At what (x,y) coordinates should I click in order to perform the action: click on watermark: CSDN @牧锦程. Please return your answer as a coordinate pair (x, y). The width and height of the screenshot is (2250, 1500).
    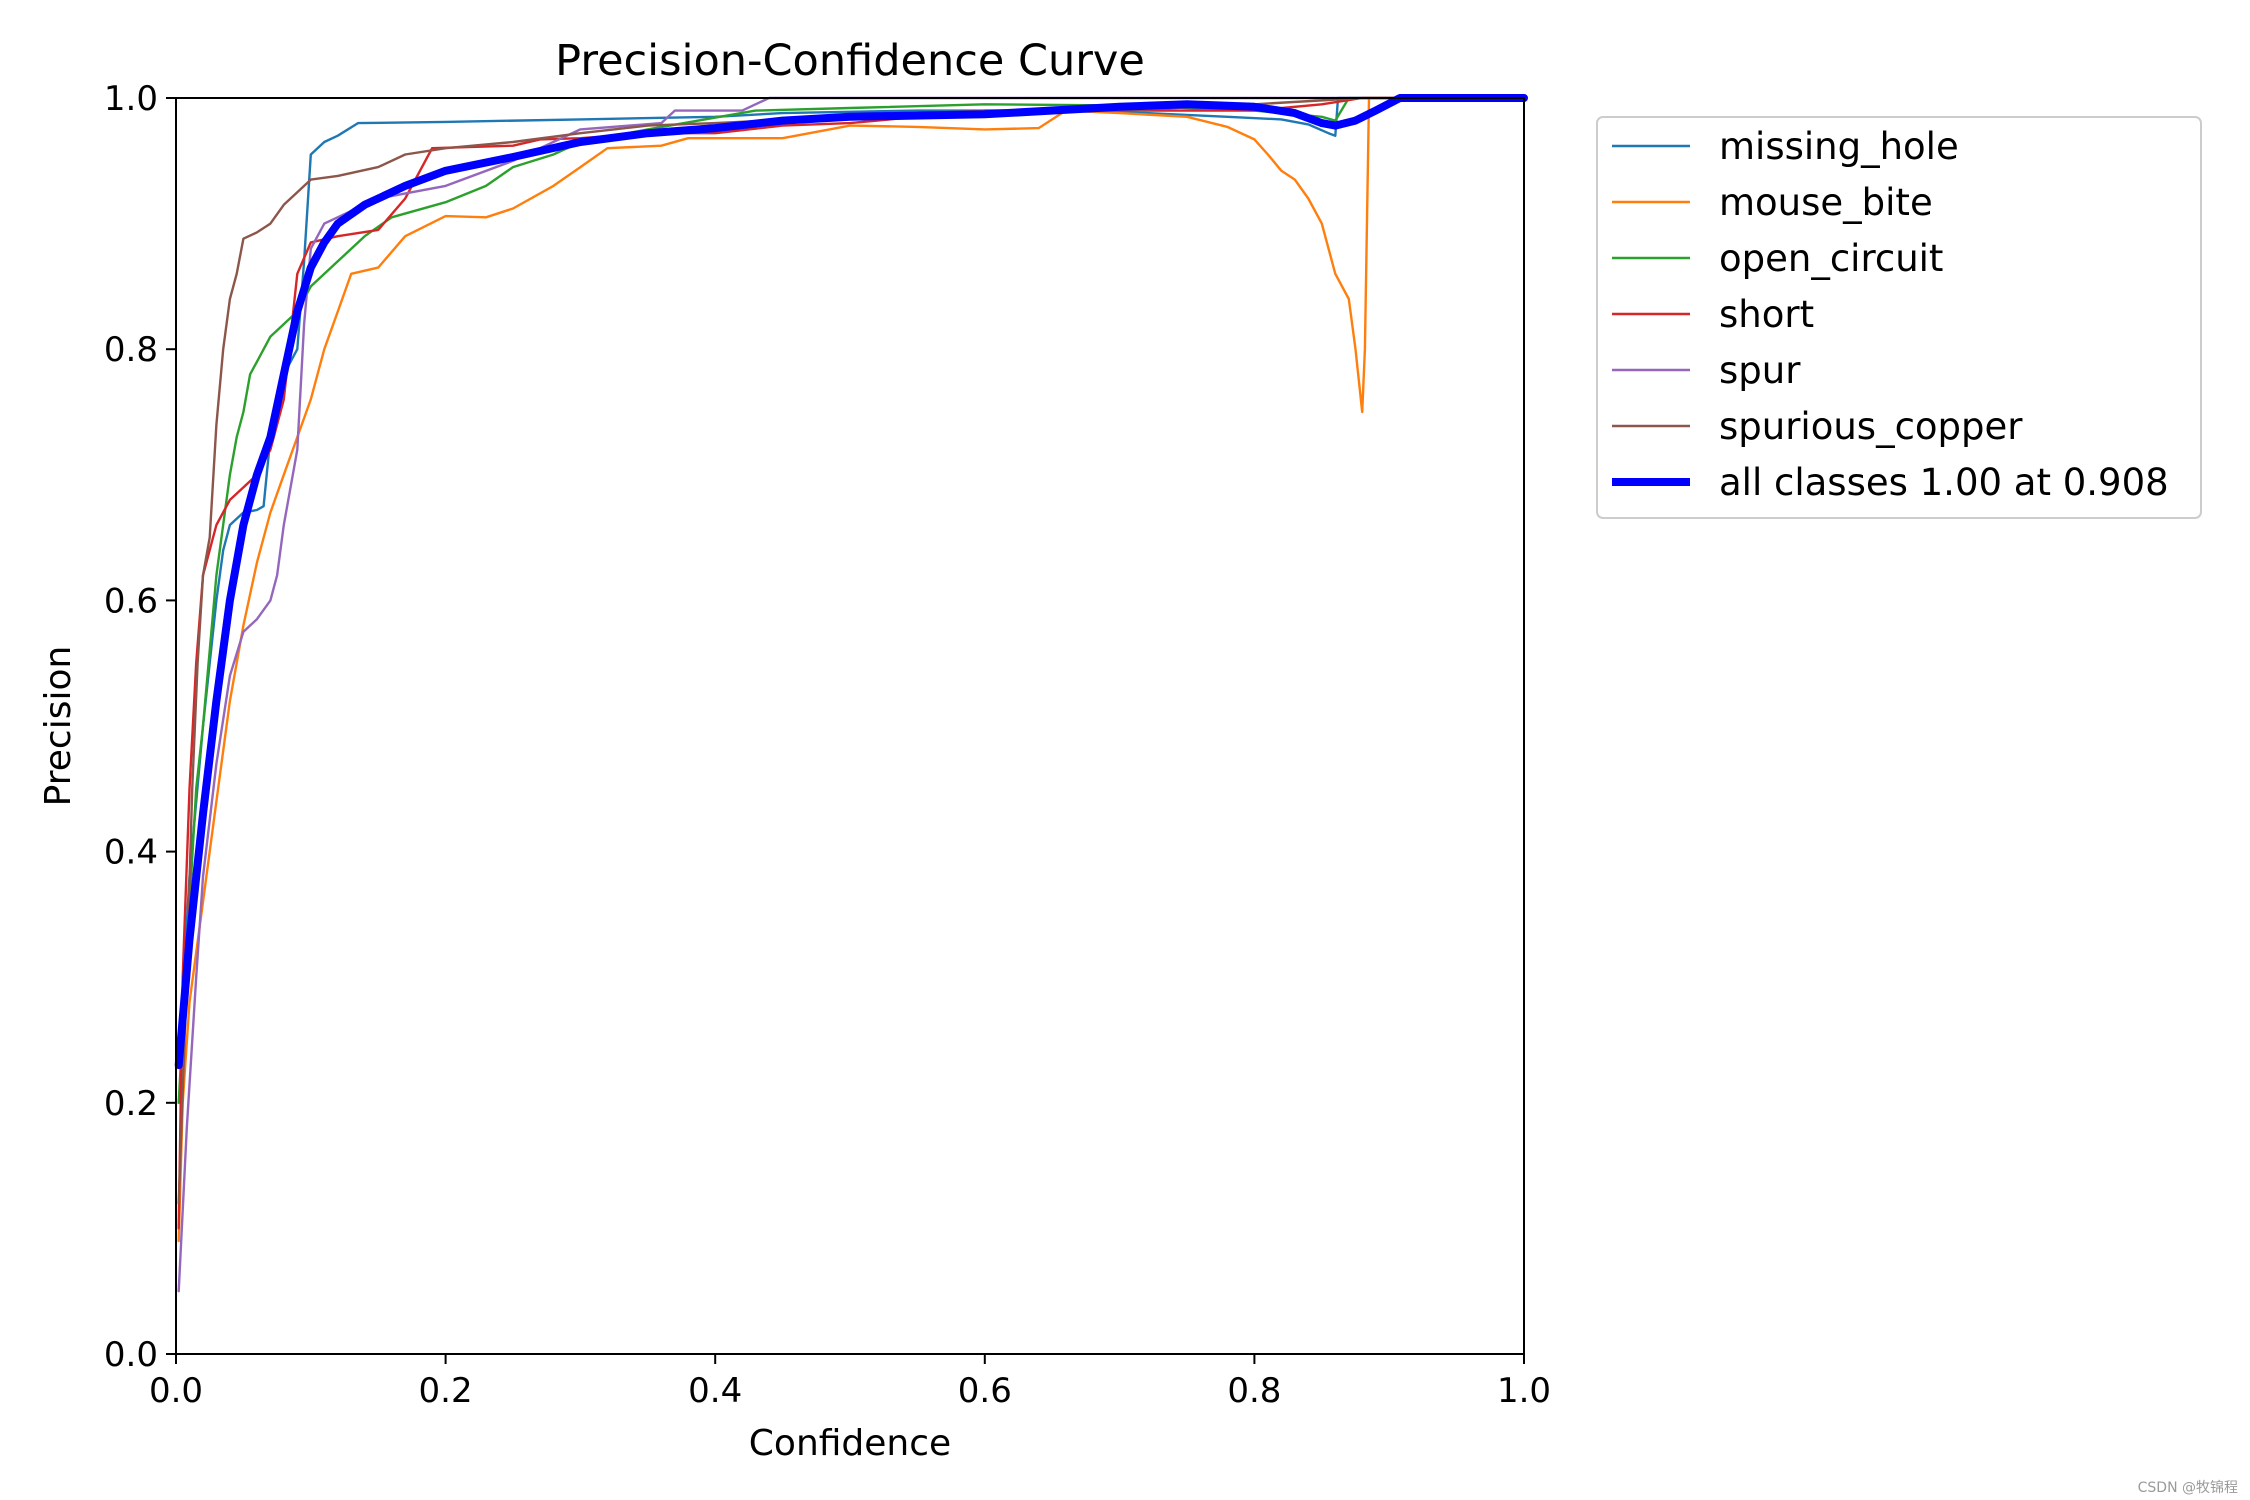
    Looking at the image, I should click on (2188, 1487).